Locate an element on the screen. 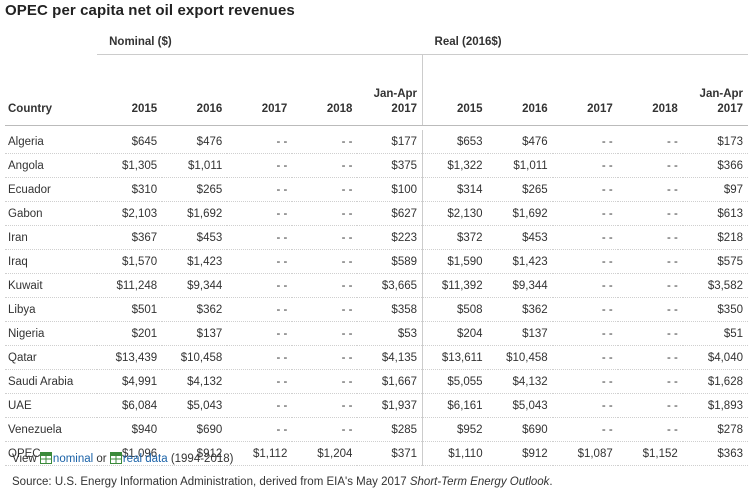  or-text: or is located at coordinates (101, 459).